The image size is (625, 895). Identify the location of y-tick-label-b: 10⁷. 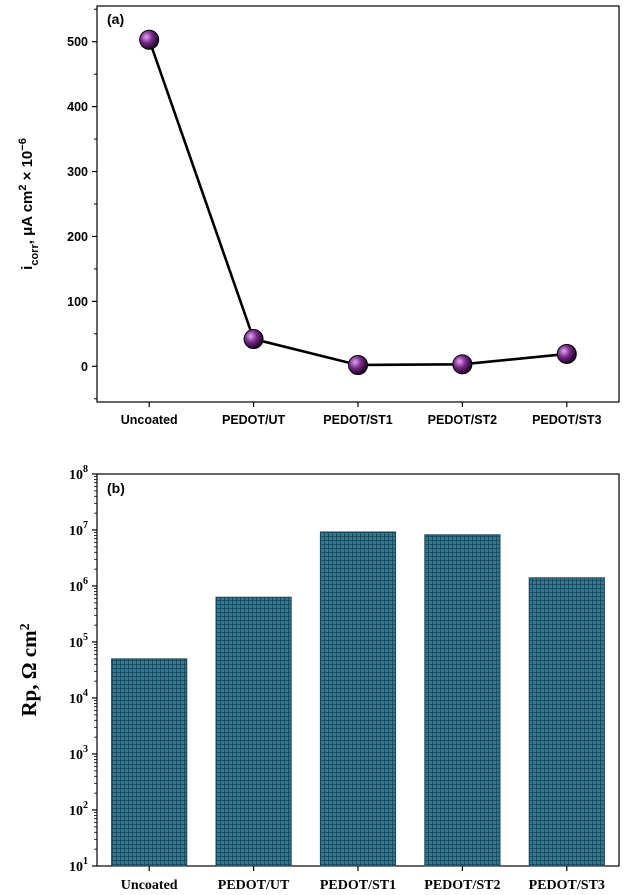
(78, 529).